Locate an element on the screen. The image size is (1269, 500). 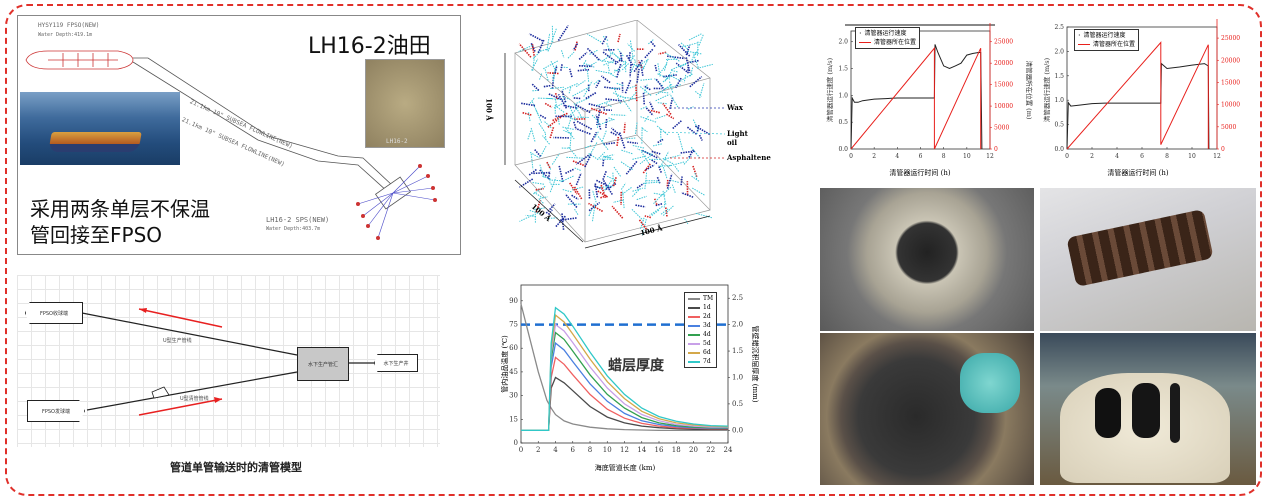
y-right-tick-label: 0.5 is located at coordinates (737, 404).